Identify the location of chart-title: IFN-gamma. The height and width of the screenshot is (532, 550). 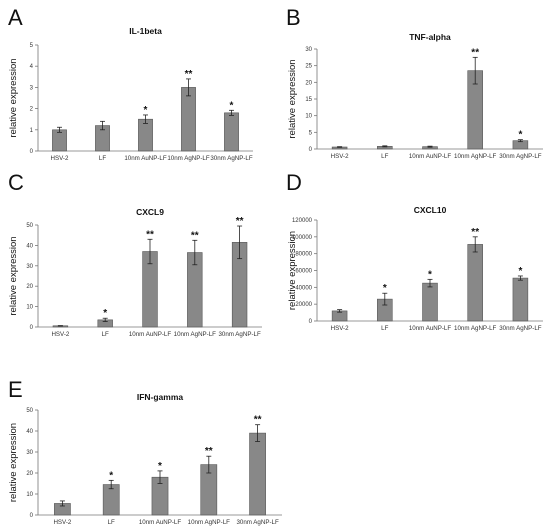
(160, 397).